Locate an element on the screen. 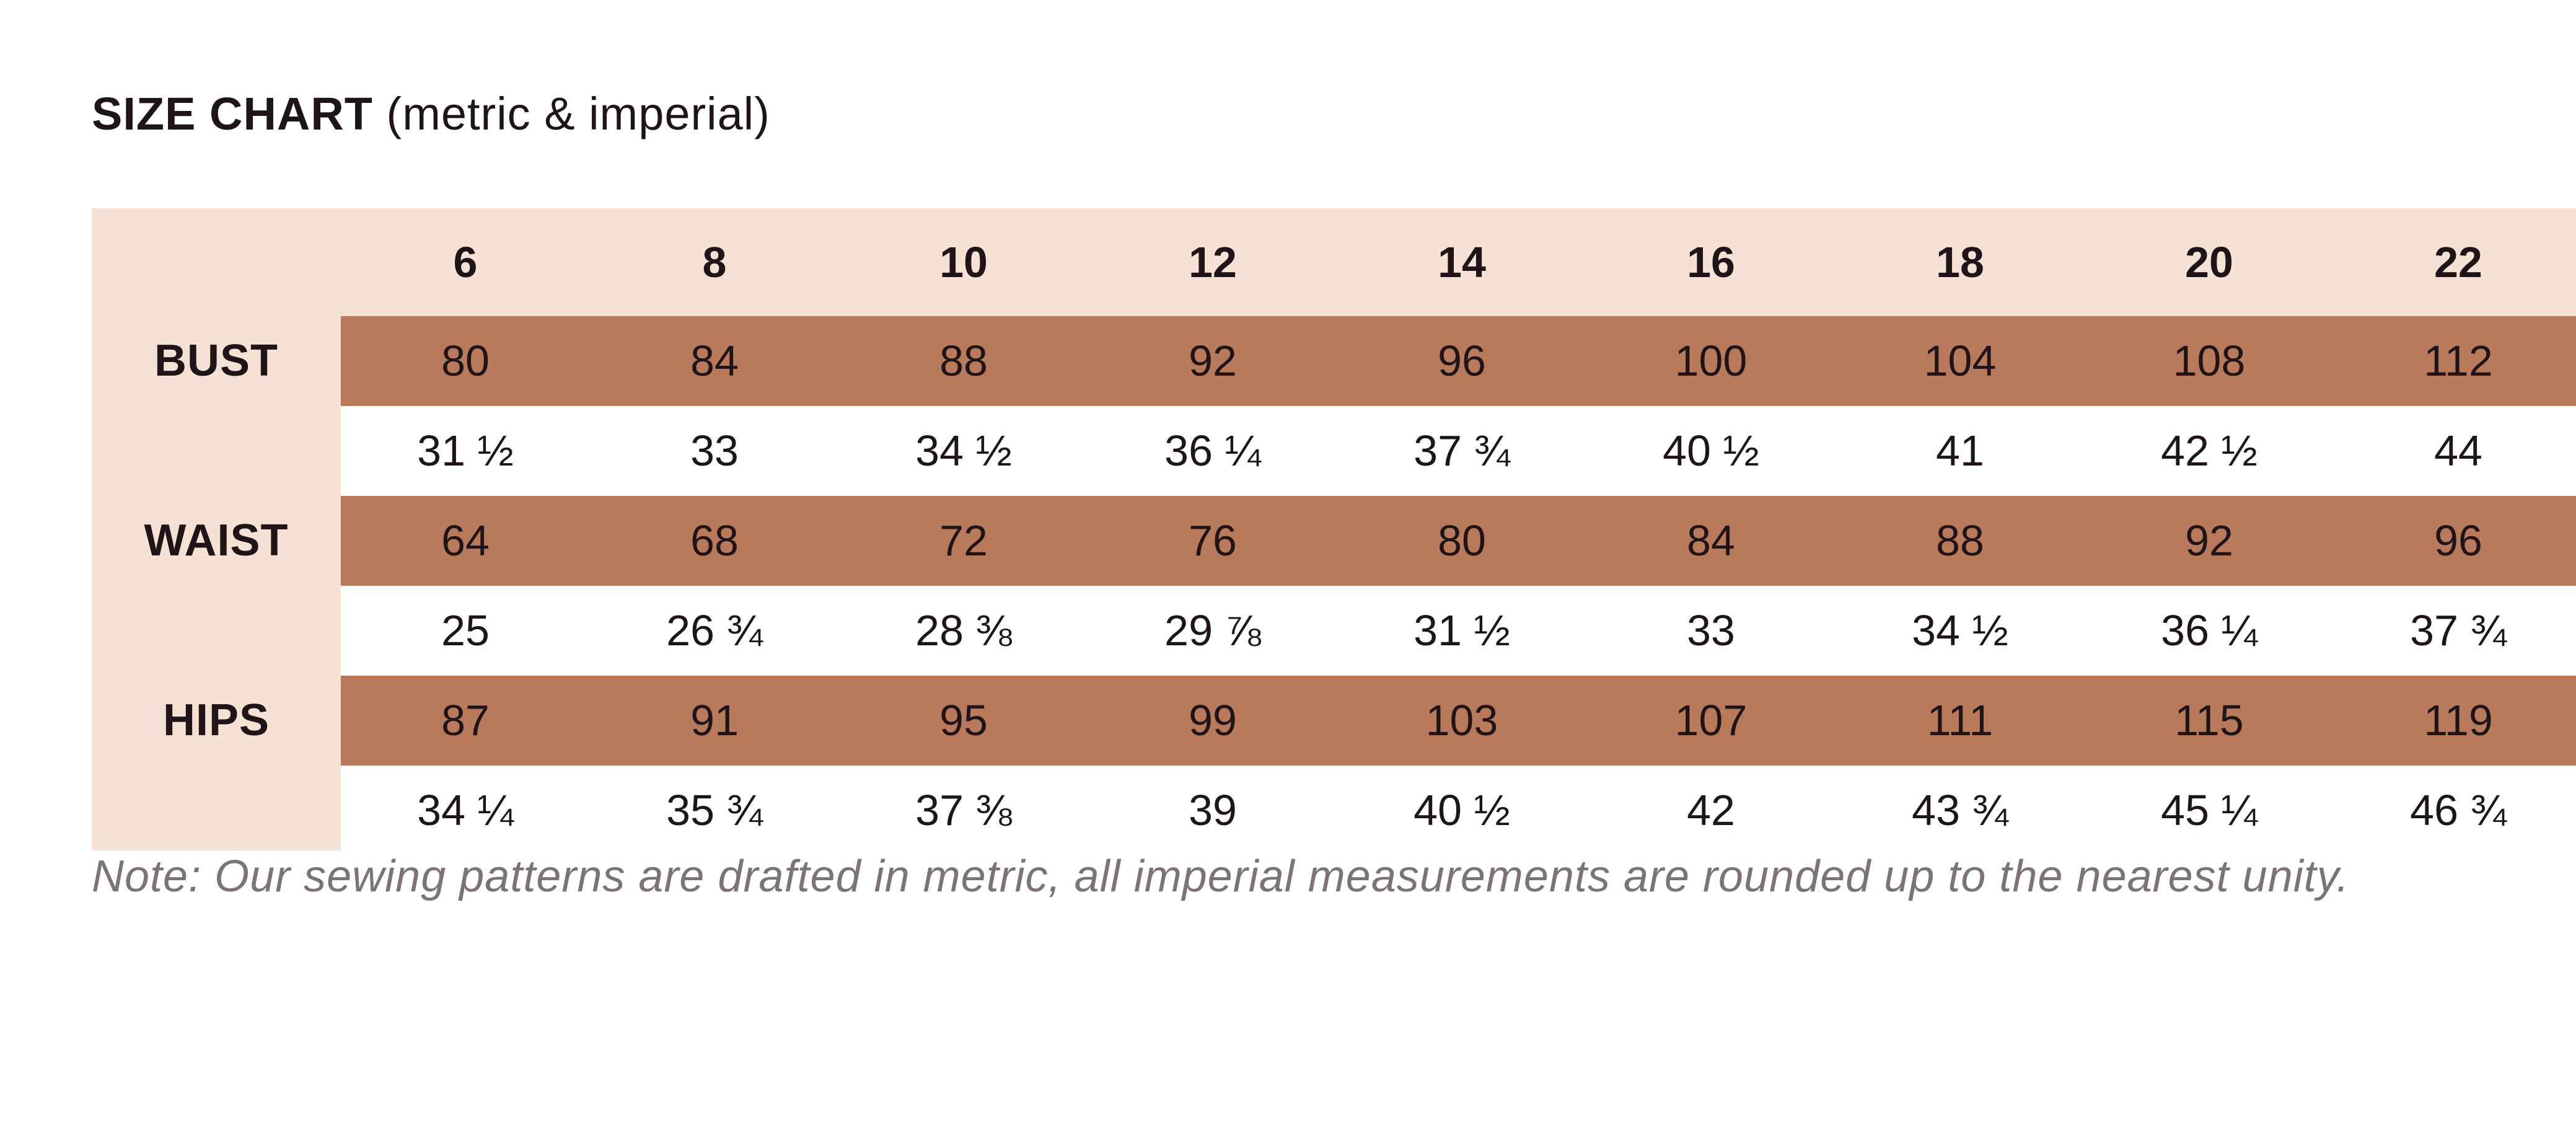  size-header-12: 12 is located at coordinates (1213, 262).